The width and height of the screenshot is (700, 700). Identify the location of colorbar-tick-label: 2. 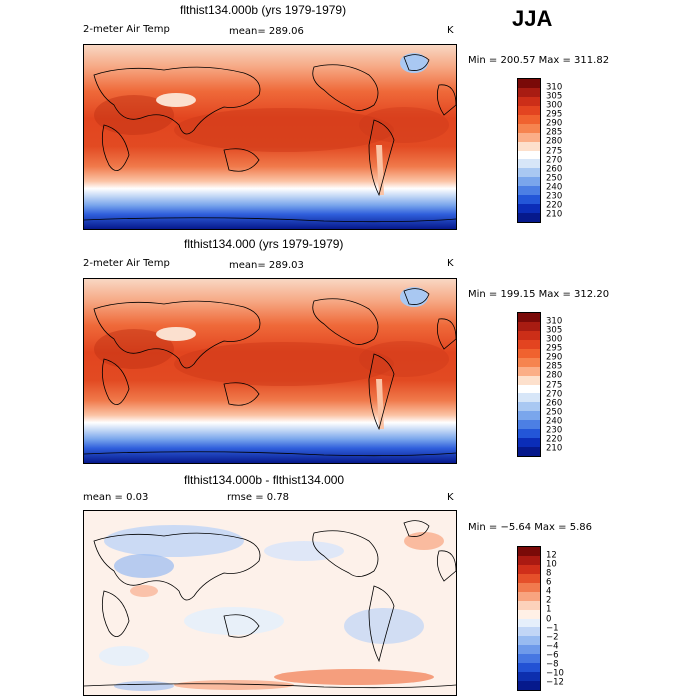
(549, 600).